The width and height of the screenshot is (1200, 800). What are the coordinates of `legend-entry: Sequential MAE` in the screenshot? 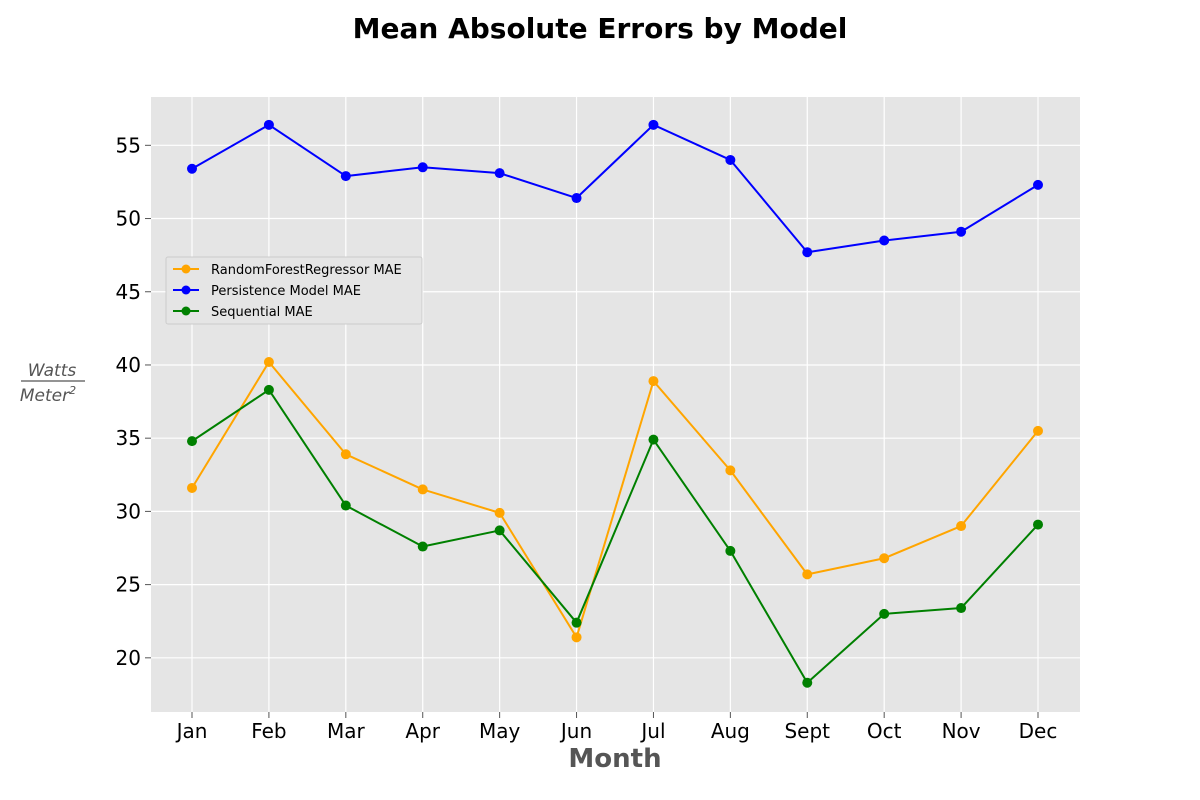 It's located at (243, 312).